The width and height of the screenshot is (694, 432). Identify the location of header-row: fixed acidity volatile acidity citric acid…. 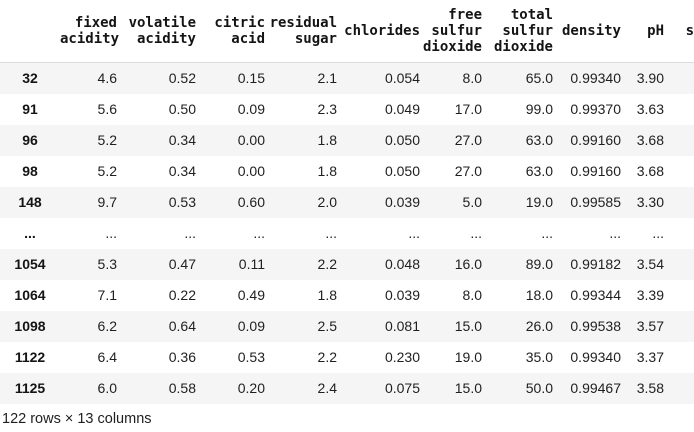
(347, 31).